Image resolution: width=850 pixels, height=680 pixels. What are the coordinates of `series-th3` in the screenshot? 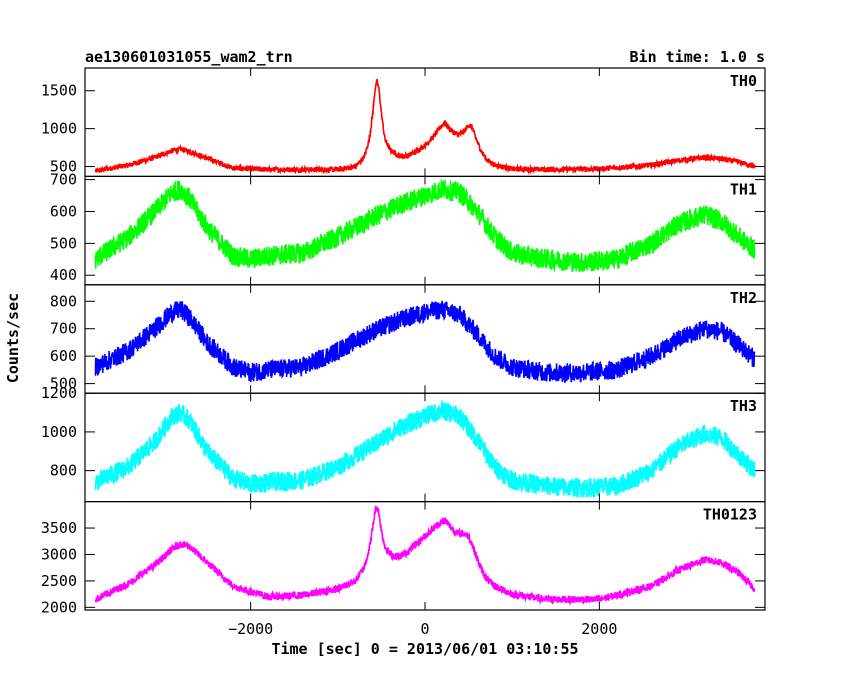 It's located at (425, 449).